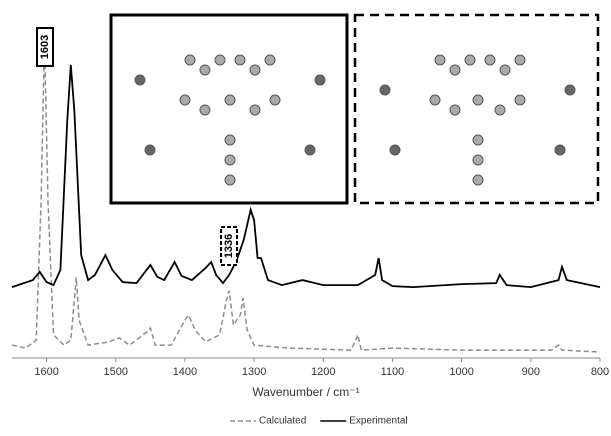 The width and height of the screenshot is (611, 436). Describe the element at coordinates (116, 372) in the screenshot. I see `x-tick-label: 1500` at that location.